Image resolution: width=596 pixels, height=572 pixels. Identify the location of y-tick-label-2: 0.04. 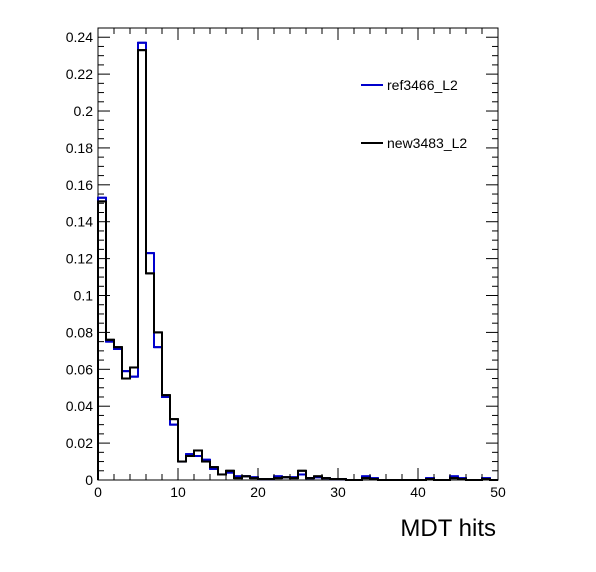
(79, 406).